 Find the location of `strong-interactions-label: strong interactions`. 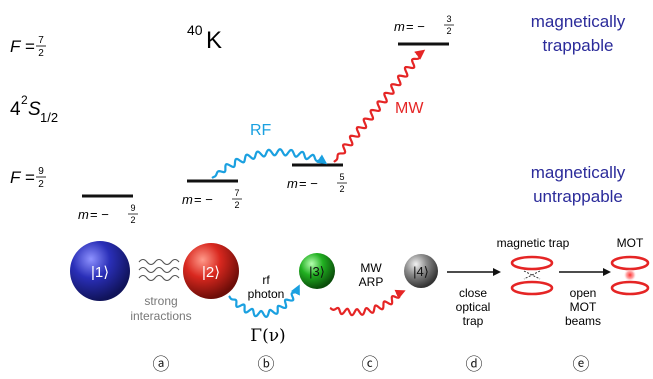

strong-interactions-label: strong interactions is located at coordinates (160, 308).